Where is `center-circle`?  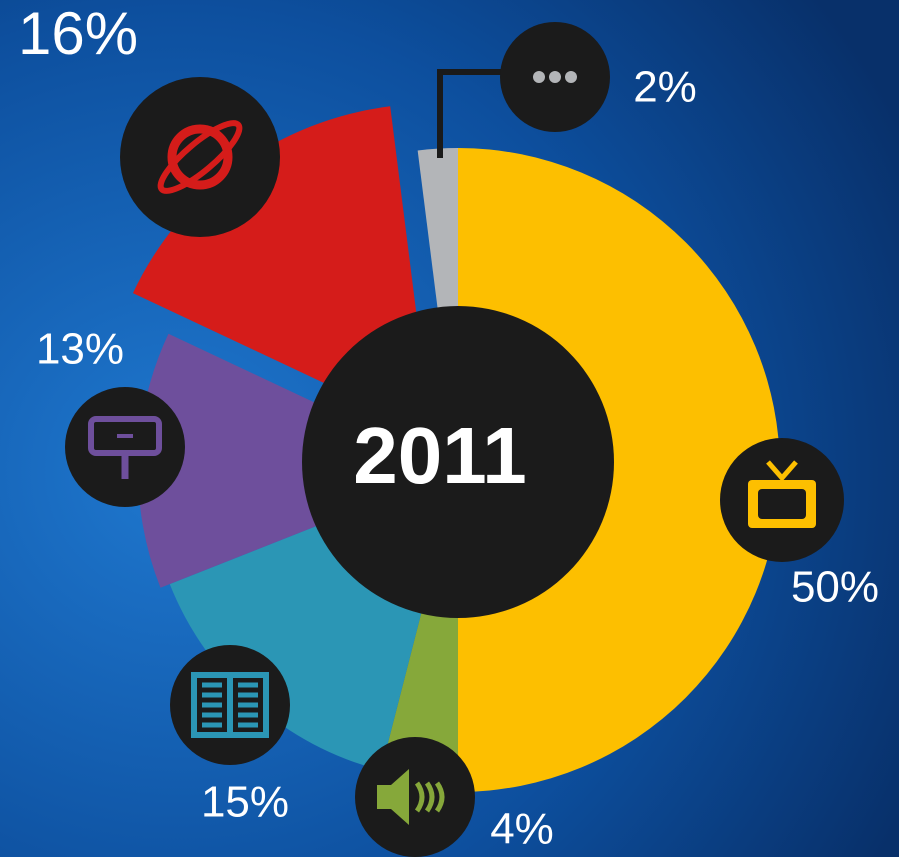
center-circle is located at coordinates (458, 462).